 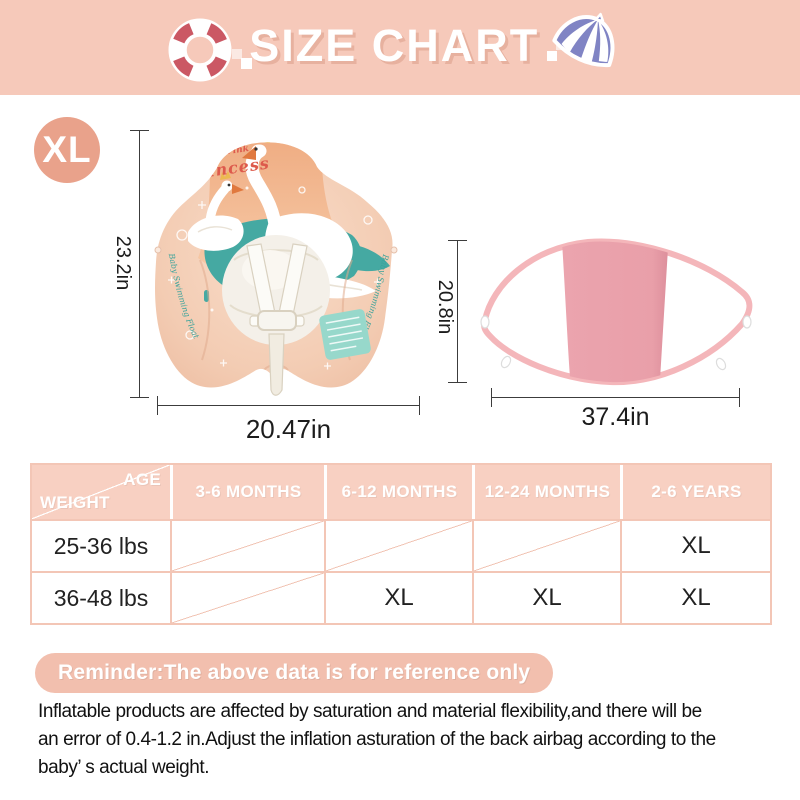 What do you see at coordinates (139, 264) in the screenshot?
I see `float-height-dimension-line` at bounding box center [139, 264].